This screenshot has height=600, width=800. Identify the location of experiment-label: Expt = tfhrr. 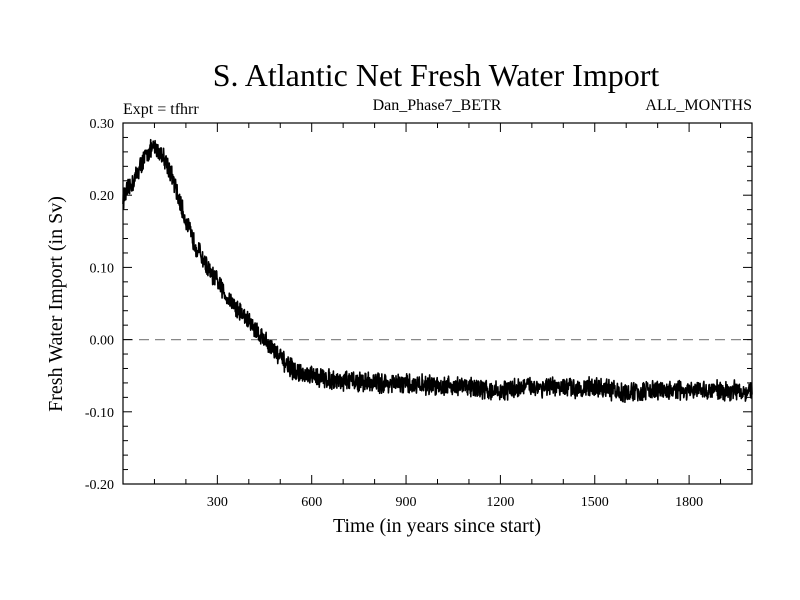
(161, 109).